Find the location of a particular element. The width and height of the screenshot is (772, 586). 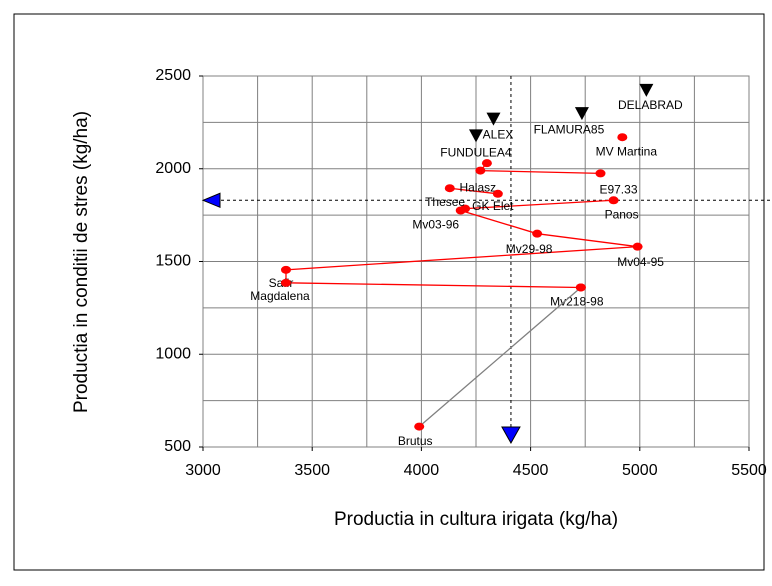

point-label: MV Martina is located at coordinates (627, 151).